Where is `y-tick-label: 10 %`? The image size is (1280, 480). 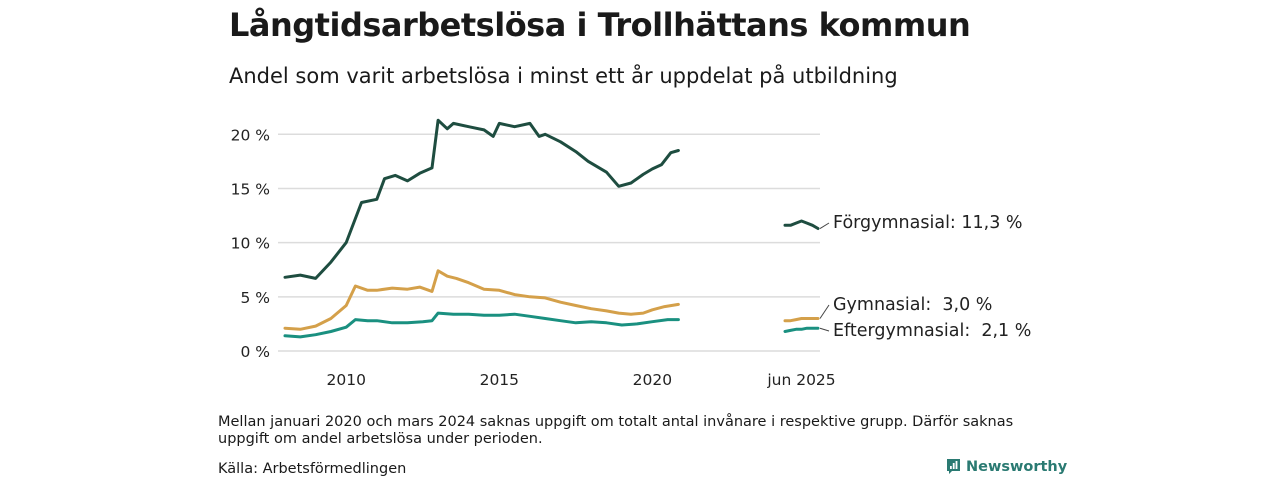 y-tick-label: 10 % is located at coordinates (250, 244).